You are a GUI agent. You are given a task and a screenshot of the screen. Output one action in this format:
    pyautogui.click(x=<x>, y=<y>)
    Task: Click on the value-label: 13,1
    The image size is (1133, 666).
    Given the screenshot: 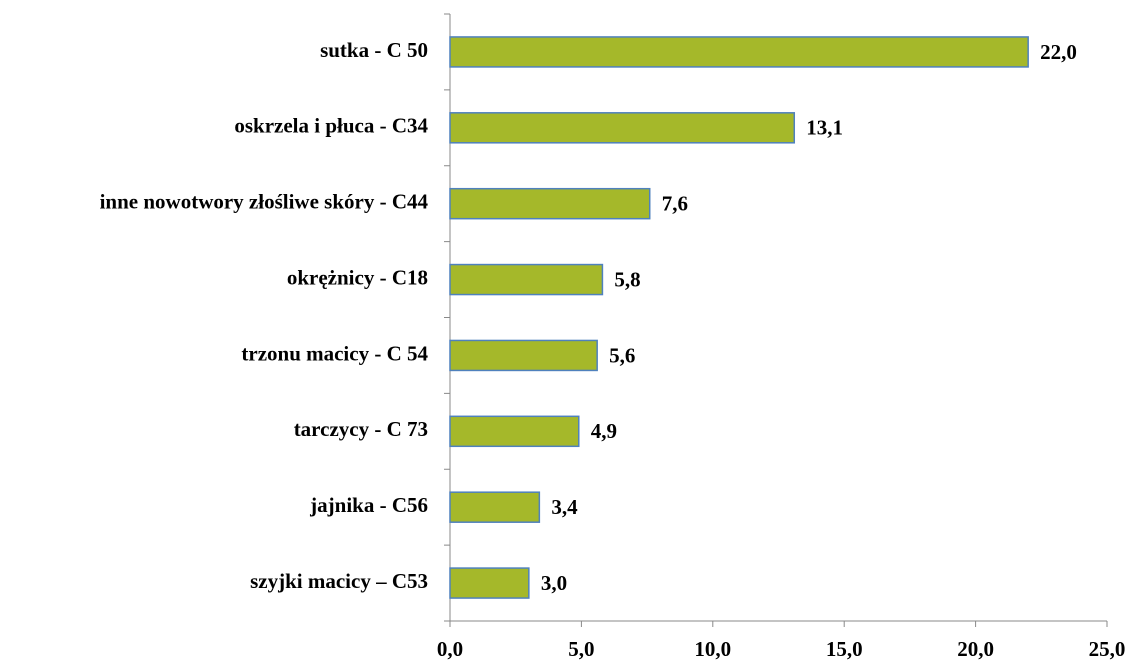 What is the action you would take?
    pyautogui.click(x=824, y=128)
    